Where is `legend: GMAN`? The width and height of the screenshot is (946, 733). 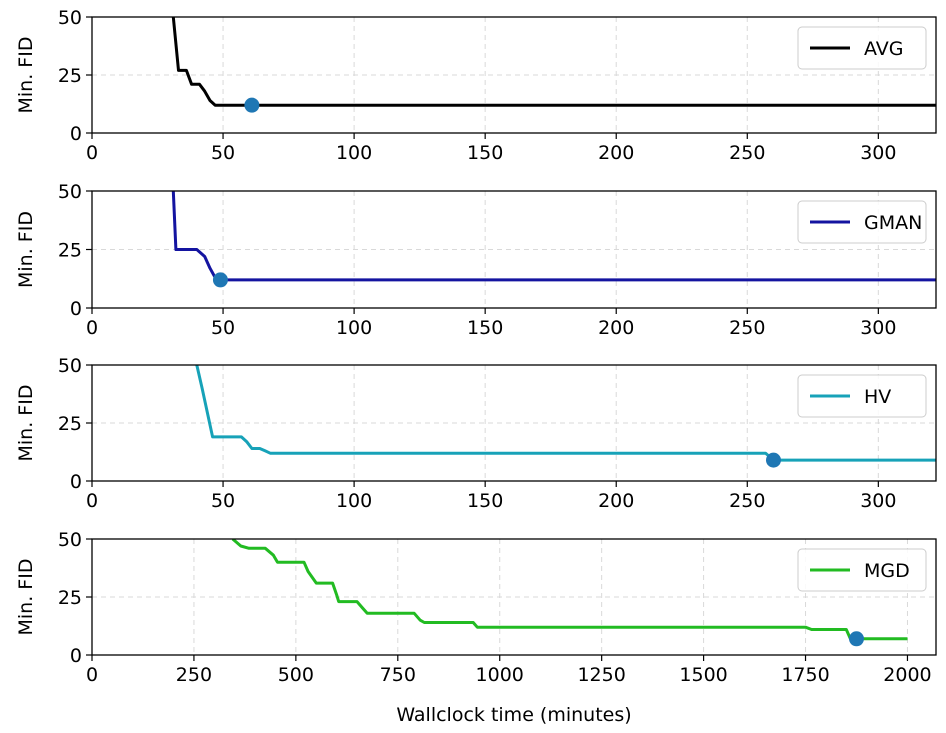
legend: GMAN is located at coordinates (862, 222).